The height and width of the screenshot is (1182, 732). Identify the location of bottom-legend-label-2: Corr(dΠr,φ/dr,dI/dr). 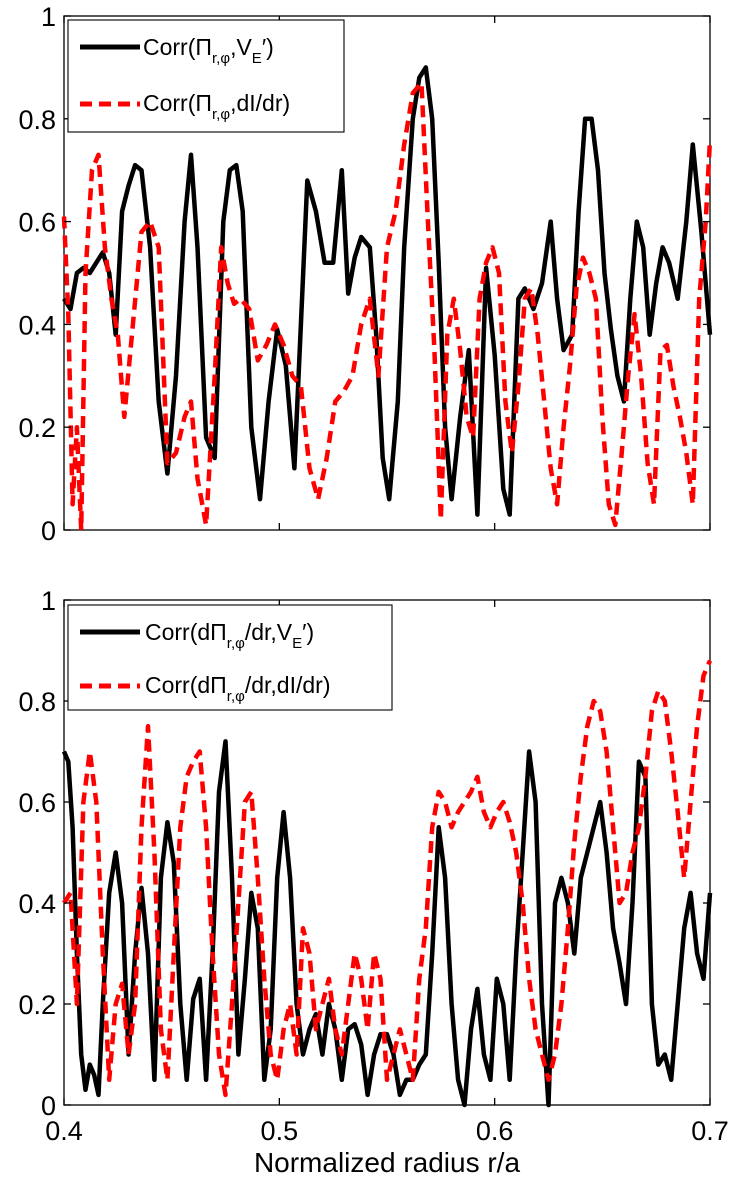
(238, 688).